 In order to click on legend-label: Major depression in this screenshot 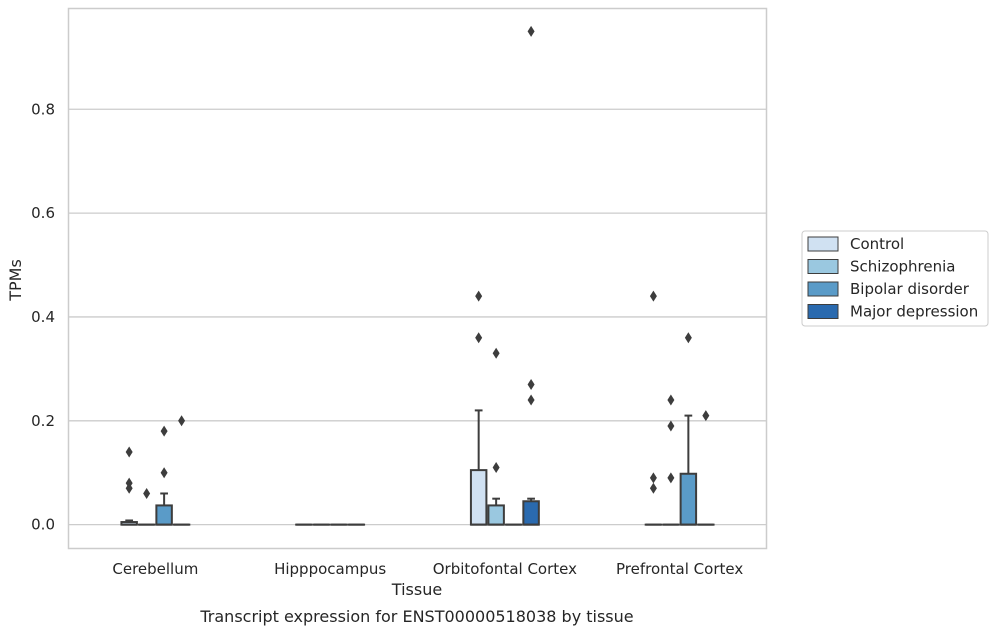, I will do `click(914, 312)`.